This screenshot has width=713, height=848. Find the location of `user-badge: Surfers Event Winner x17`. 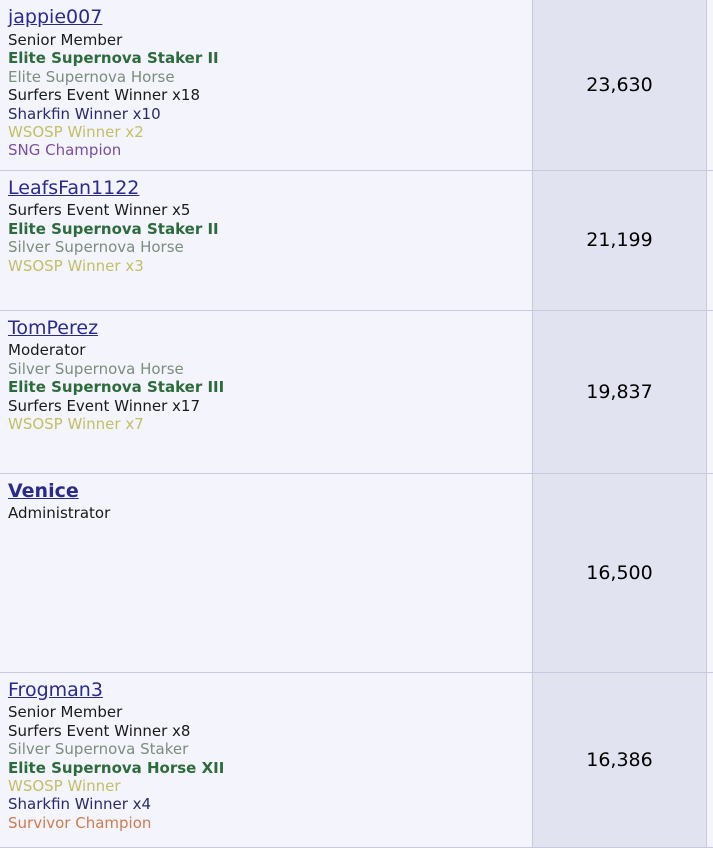

user-badge: Surfers Event Winner x17 is located at coordinates (270, 406).